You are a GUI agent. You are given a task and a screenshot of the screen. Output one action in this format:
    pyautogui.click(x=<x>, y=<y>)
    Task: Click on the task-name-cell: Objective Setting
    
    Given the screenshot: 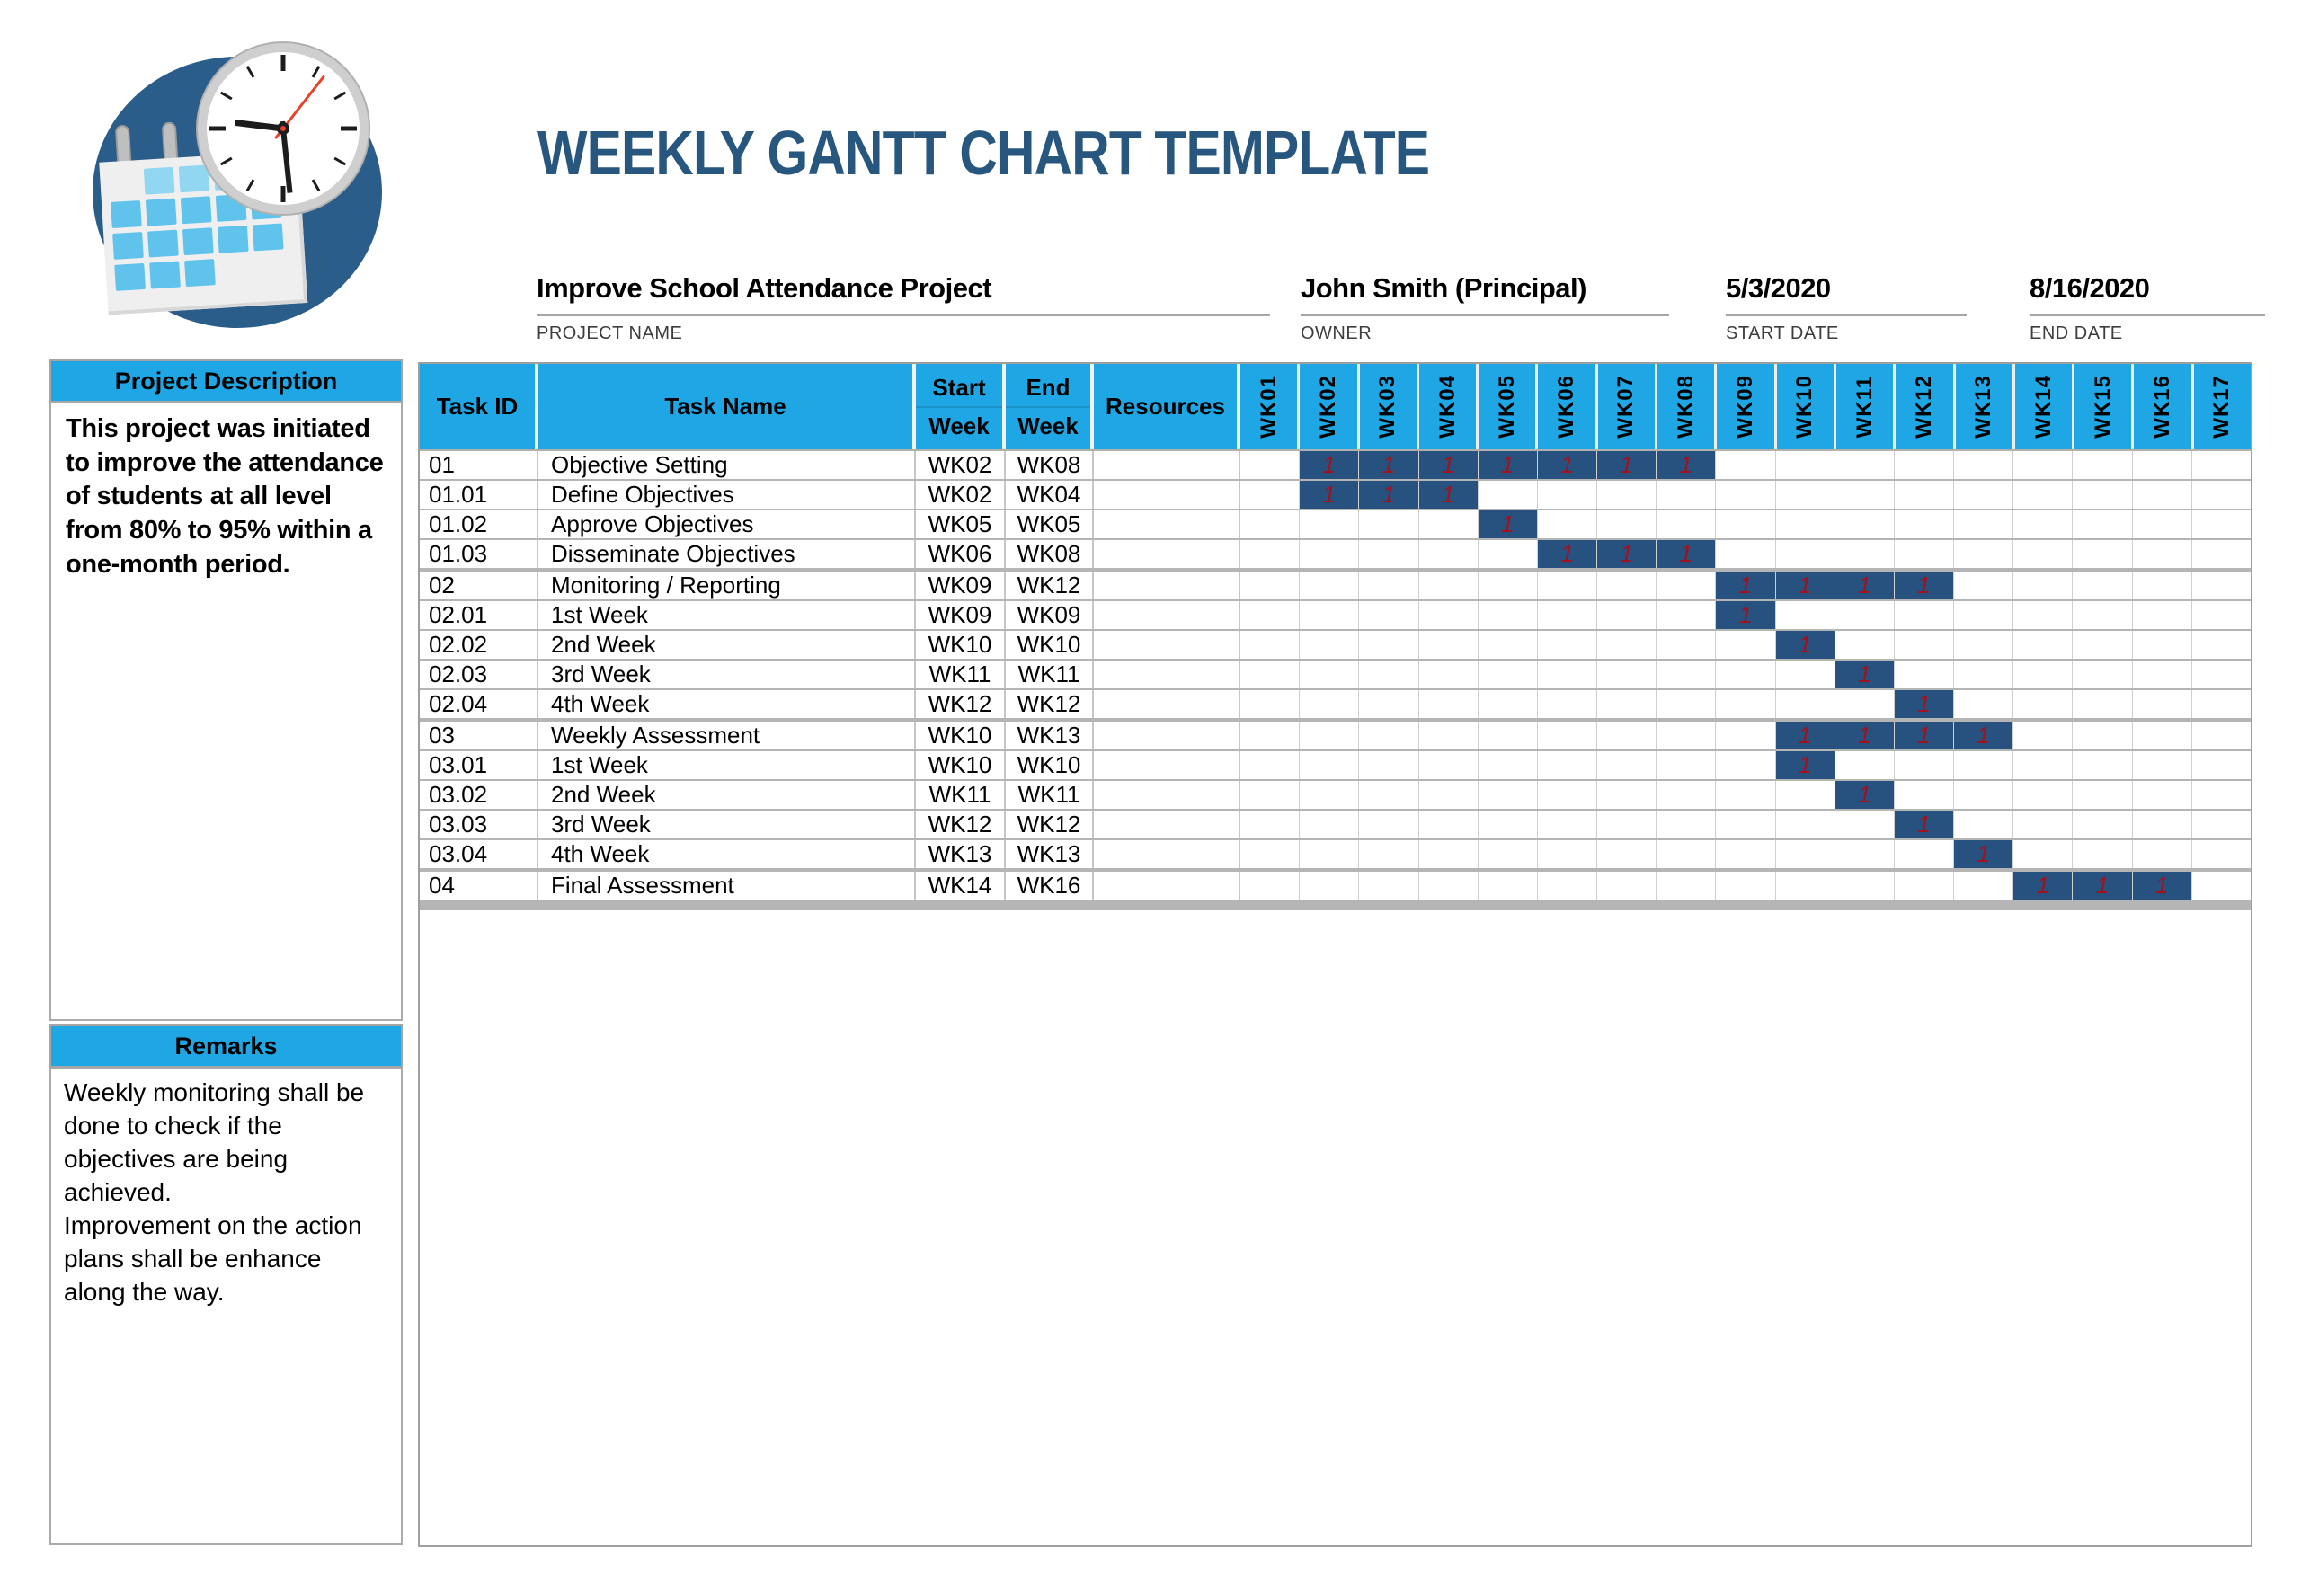 What is the action you would take?
    pyautogui.click(x=727, y=465)
    